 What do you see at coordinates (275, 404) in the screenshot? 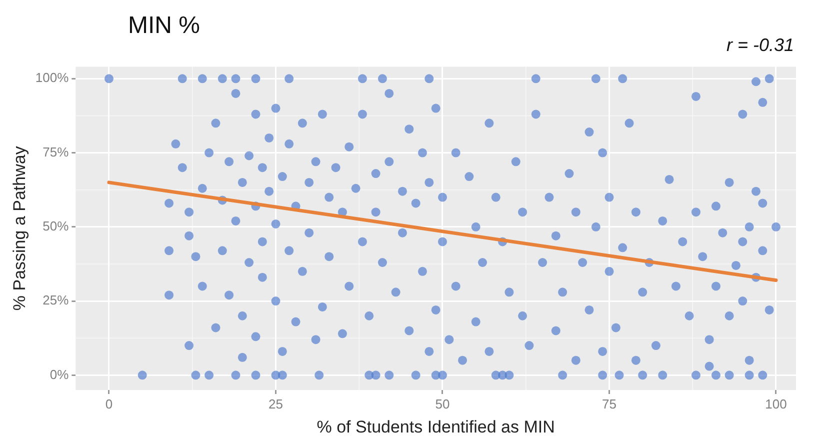
I see `x-tick-label: 25` at bounding box center [275, 404].